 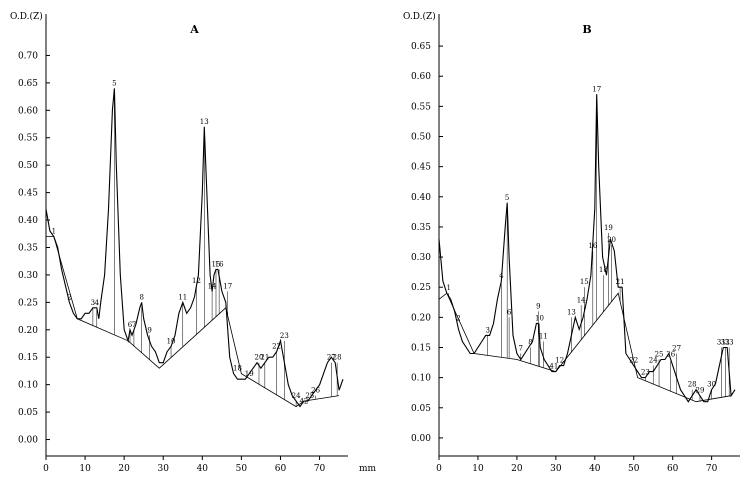 What do you see at coordinates (653, 361) in the screenshot?
I see `chart-1-peak-label: 24` at bounding box center [653, 361].